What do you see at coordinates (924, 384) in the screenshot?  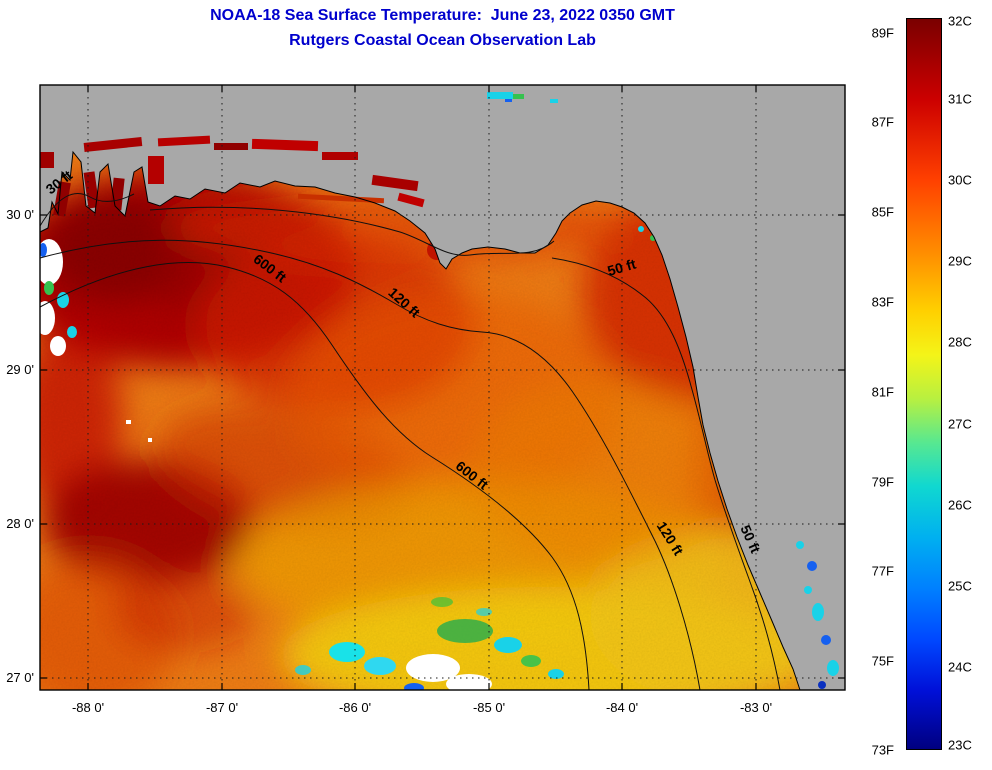 I see `colorbar-gradient` at bounding box center [924, 384].